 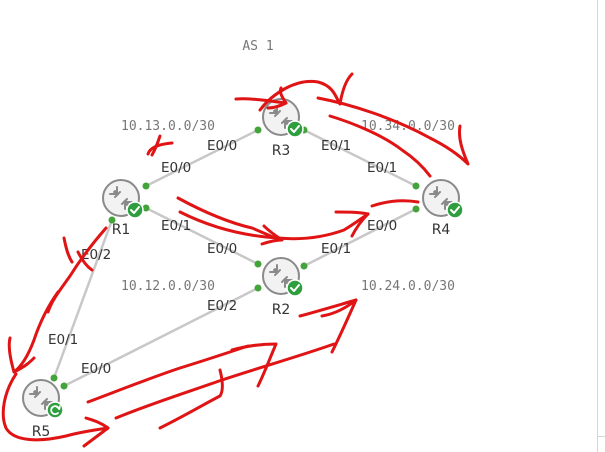 What do you see at coordinates (281, 151) in the screenshot?
I see `router-label: R3` at bounding box center [281, 151].